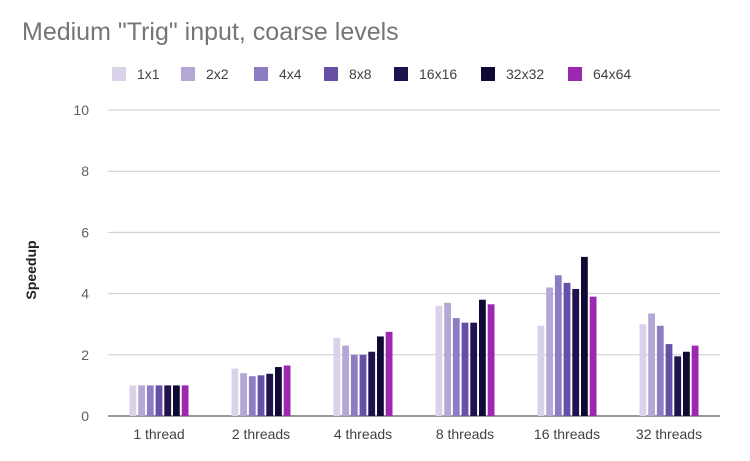 The image size is (750, 461). I want to click on y-tick-label: 4, so click(85, 294).